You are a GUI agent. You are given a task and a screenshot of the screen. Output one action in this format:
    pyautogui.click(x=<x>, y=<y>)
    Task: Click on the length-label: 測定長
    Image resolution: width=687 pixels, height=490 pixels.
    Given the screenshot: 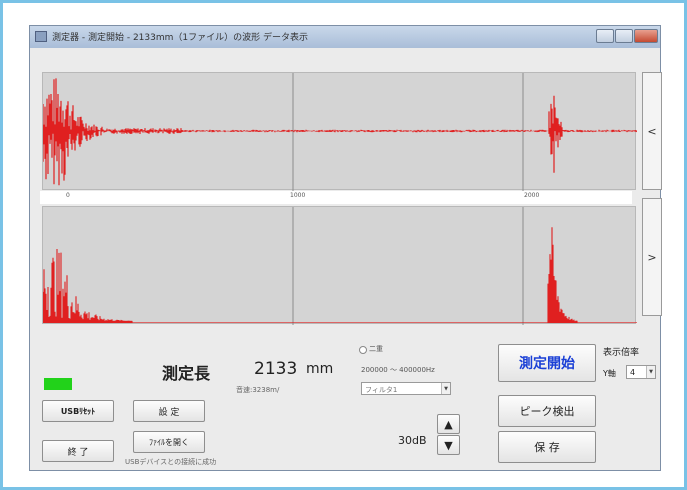 What is the action you would take?
    pyautogui.click(x=186, y=373)
    